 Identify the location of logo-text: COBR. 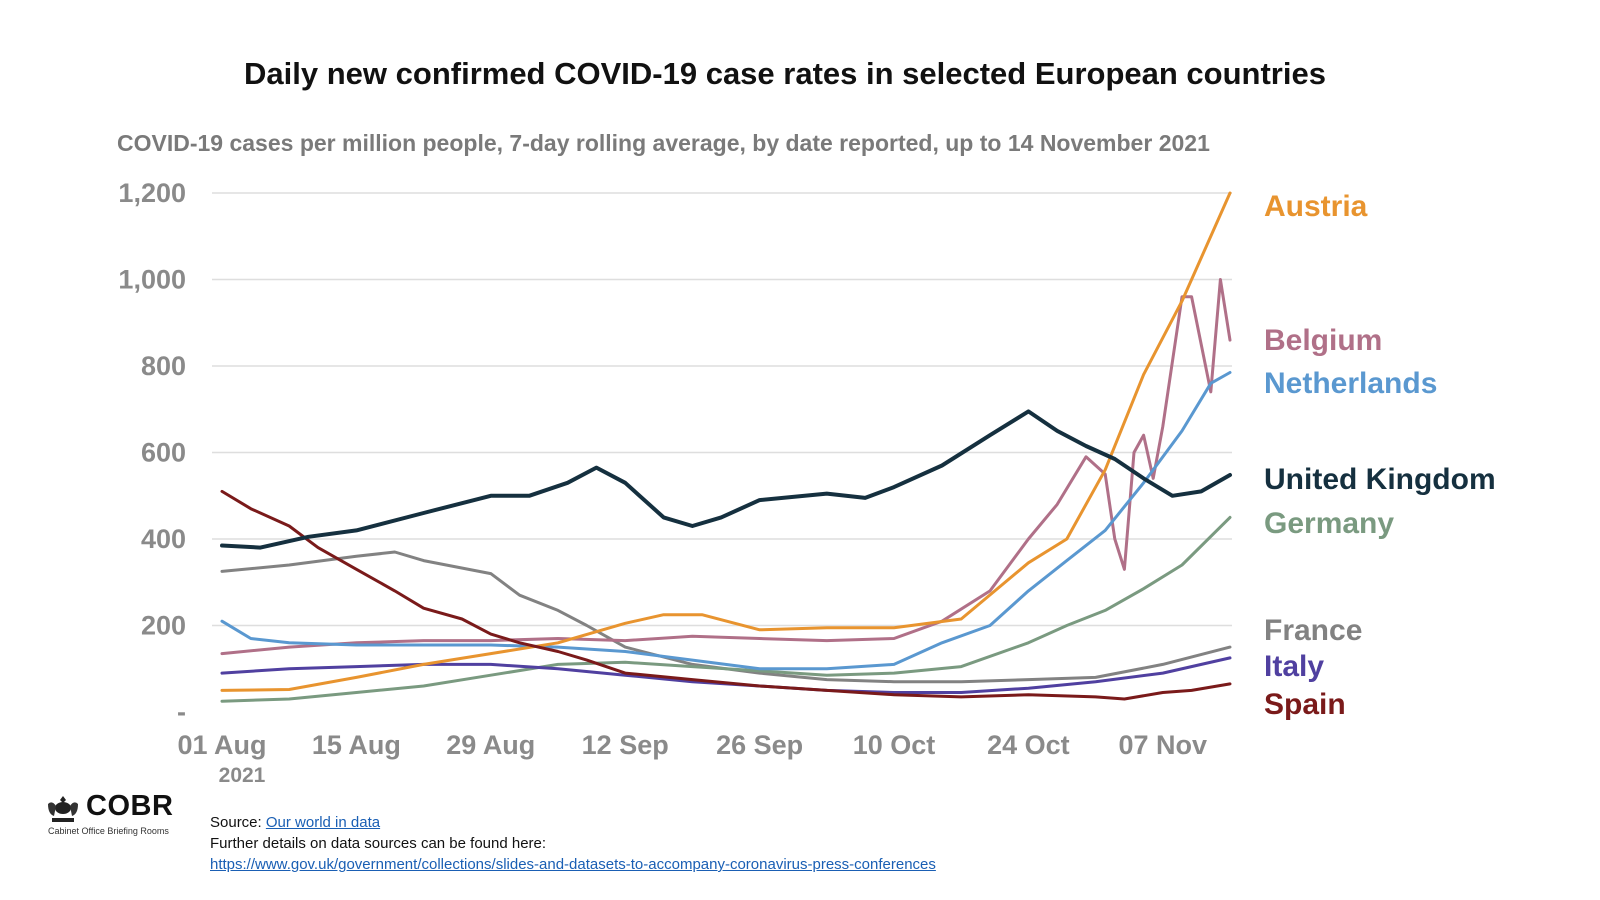
(130, 806).